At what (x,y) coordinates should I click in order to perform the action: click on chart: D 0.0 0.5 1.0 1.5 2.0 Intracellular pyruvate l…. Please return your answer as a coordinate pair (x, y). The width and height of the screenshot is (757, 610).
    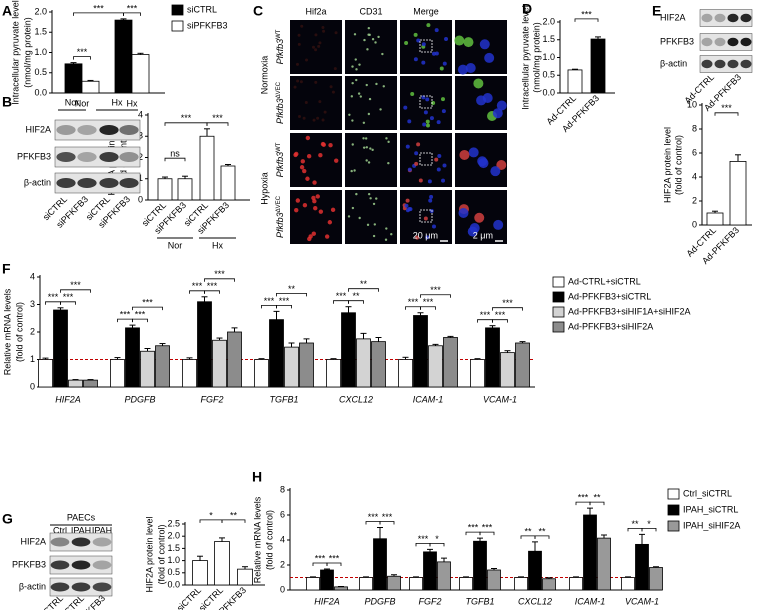
    Looking at the image, I should click on (567, 67).